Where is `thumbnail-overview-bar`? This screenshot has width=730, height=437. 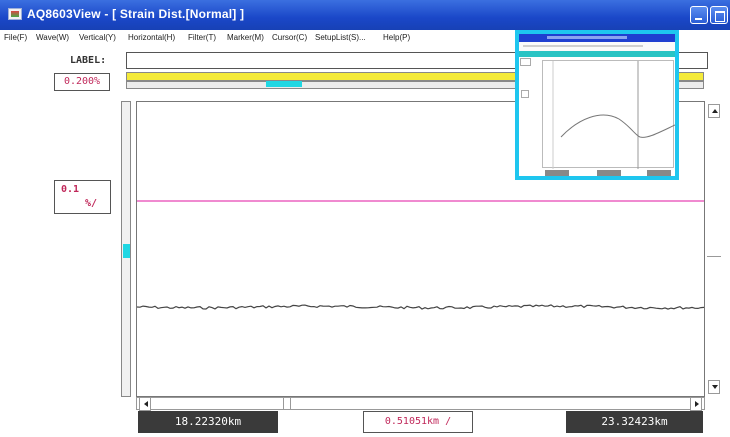
thumbnail-overview-bar is located at coordinates (597, 54).